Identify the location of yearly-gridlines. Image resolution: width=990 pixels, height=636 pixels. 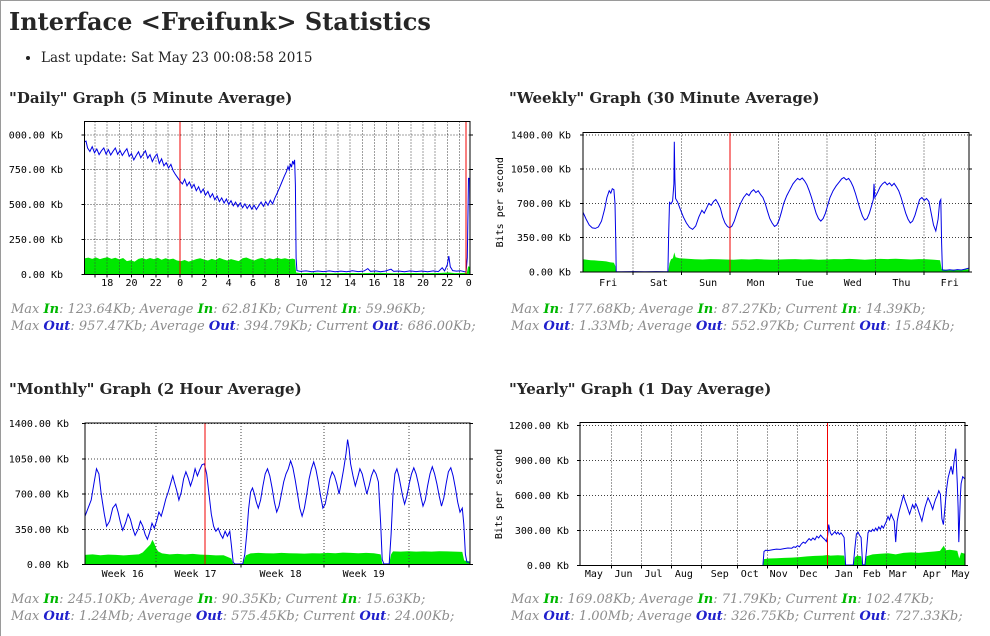
(772, 494).